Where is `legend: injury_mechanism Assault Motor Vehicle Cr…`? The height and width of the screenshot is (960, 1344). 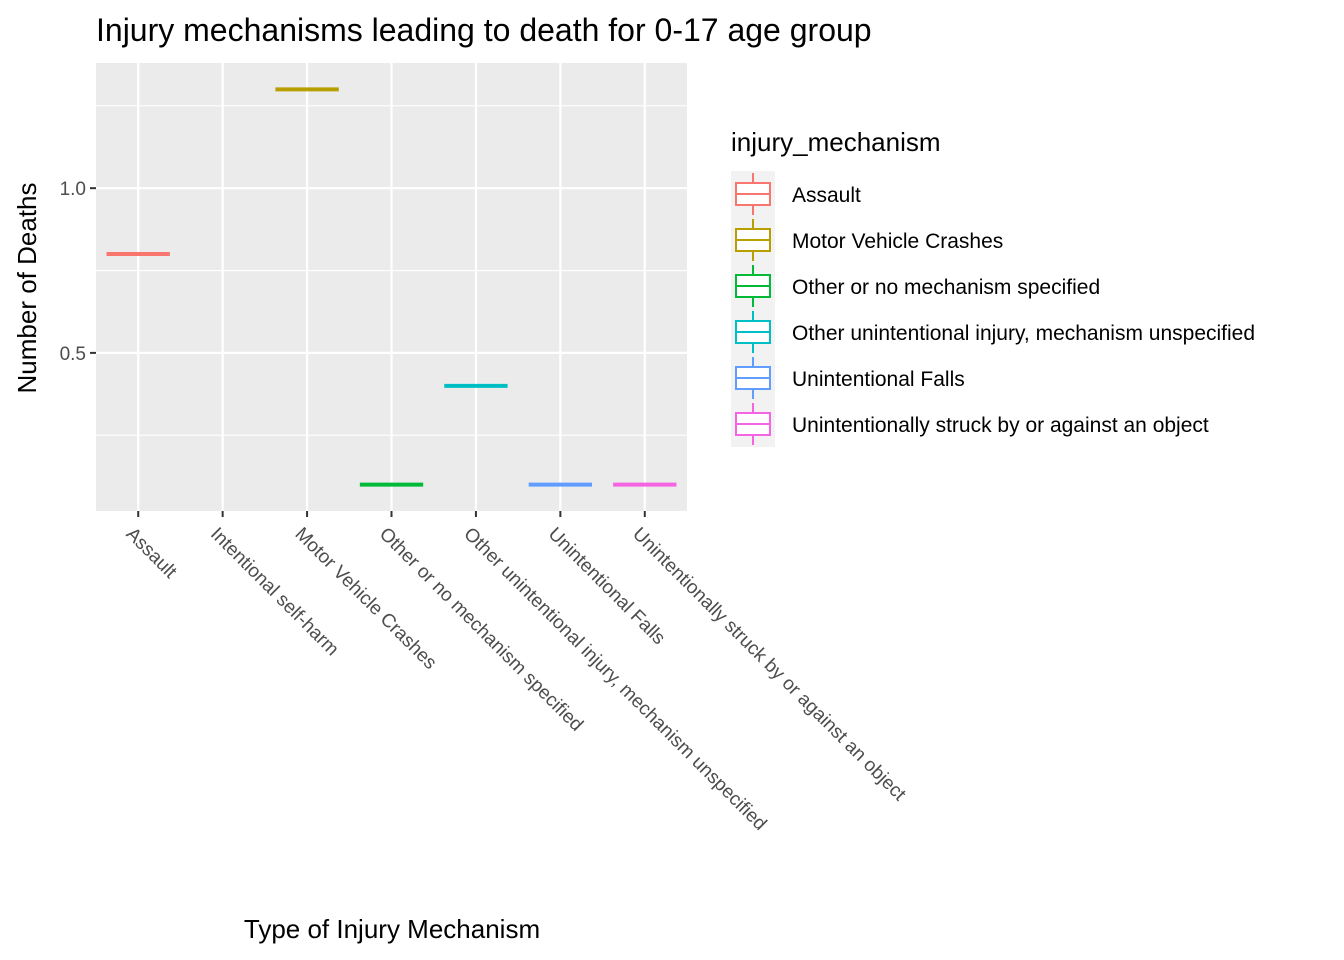
legend: injury_mechanism Assault Motor Vehicle Cr… is located at coordinates (993, 287).